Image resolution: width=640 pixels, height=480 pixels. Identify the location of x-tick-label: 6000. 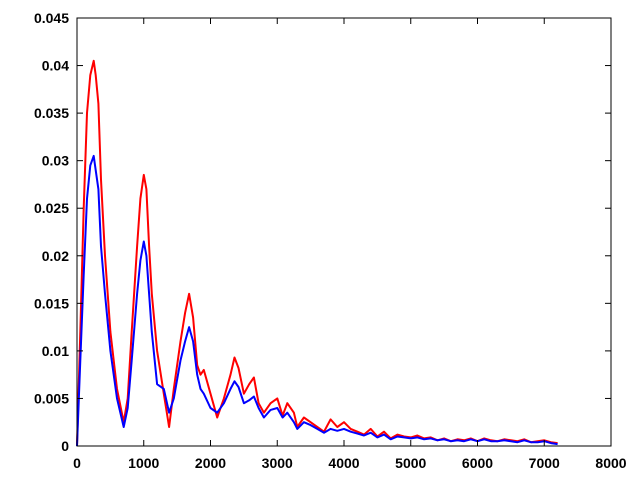
(477, 463).